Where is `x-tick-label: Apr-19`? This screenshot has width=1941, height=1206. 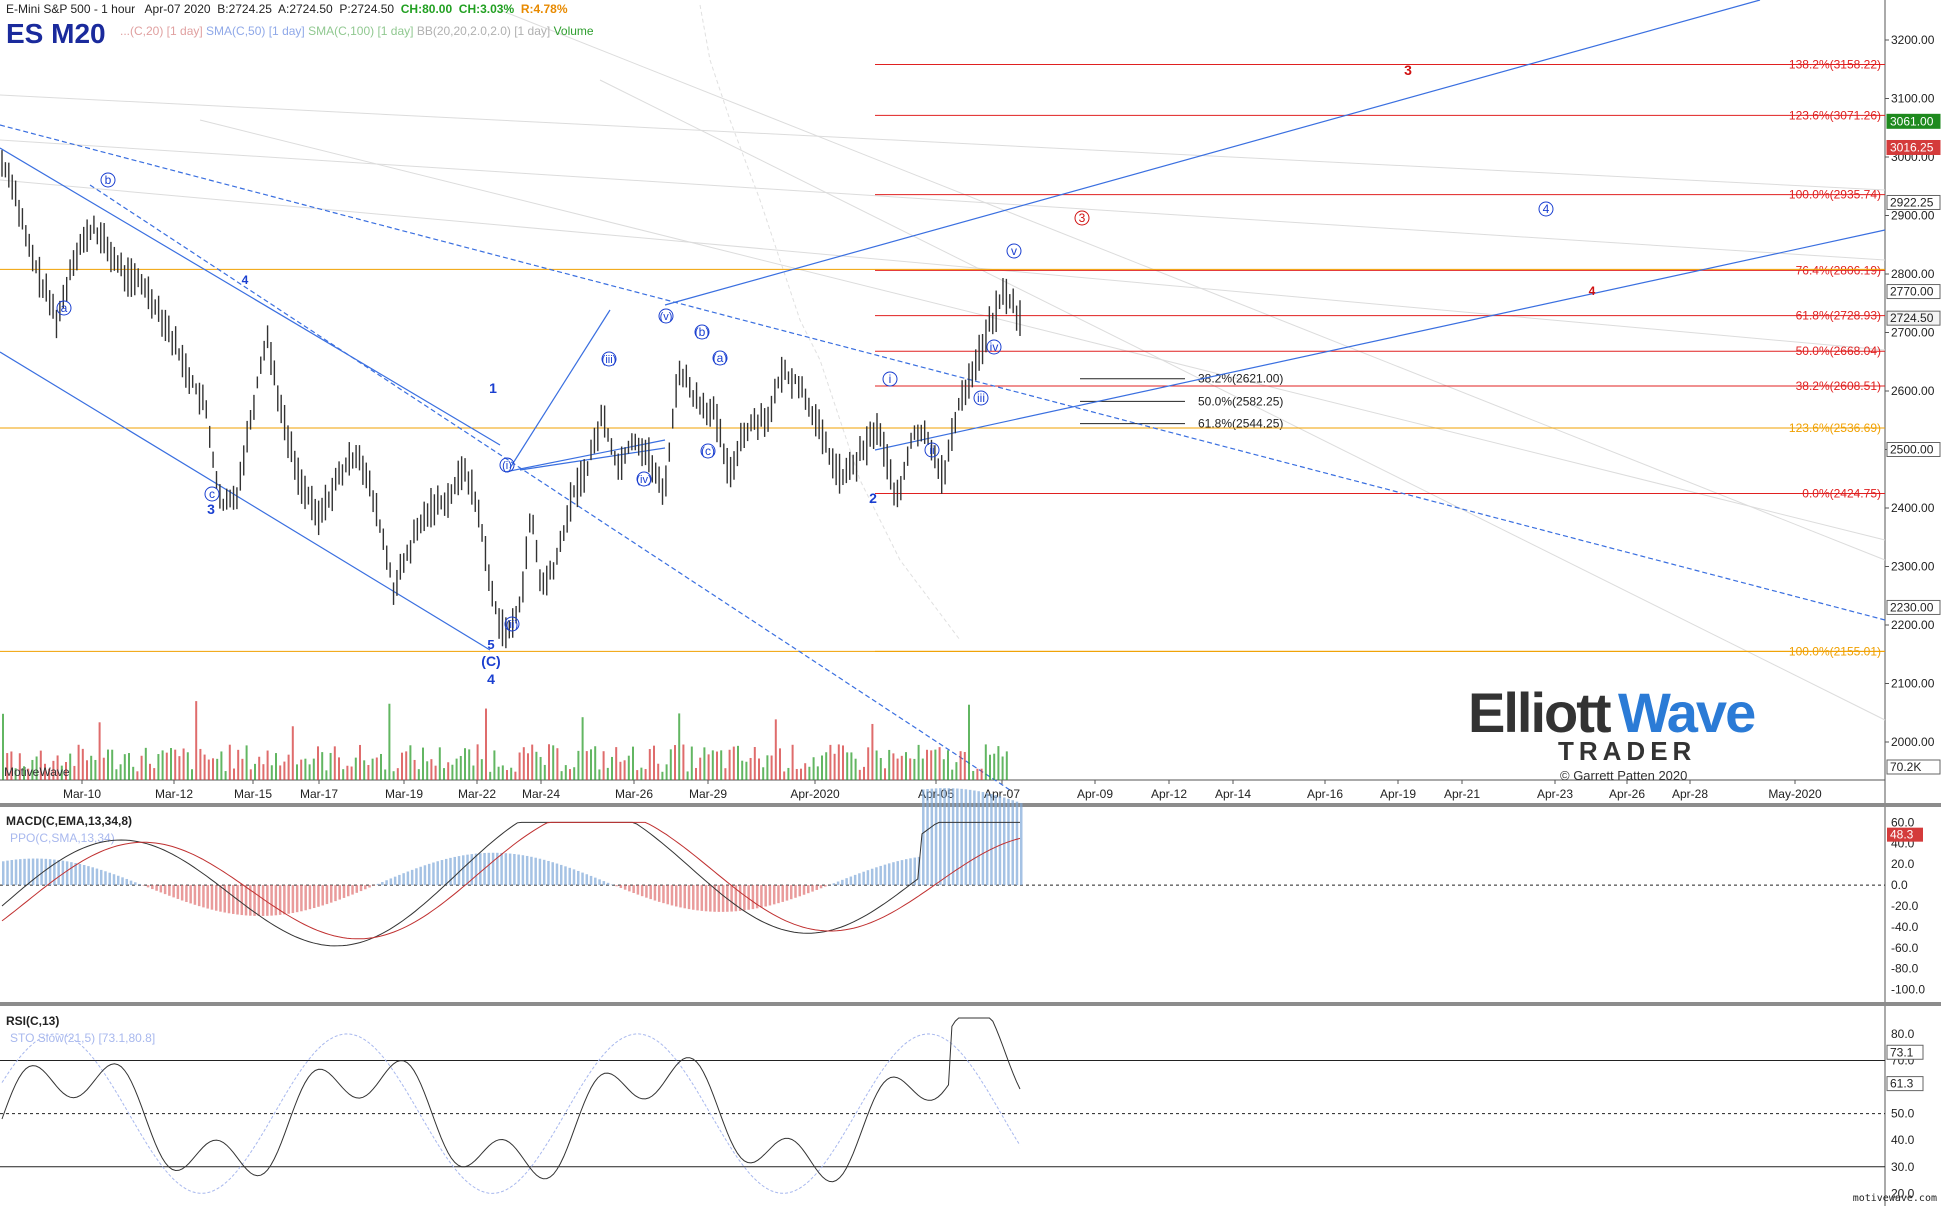
x-tick-label: Apr-19 is located at coordinates (1398, 794).